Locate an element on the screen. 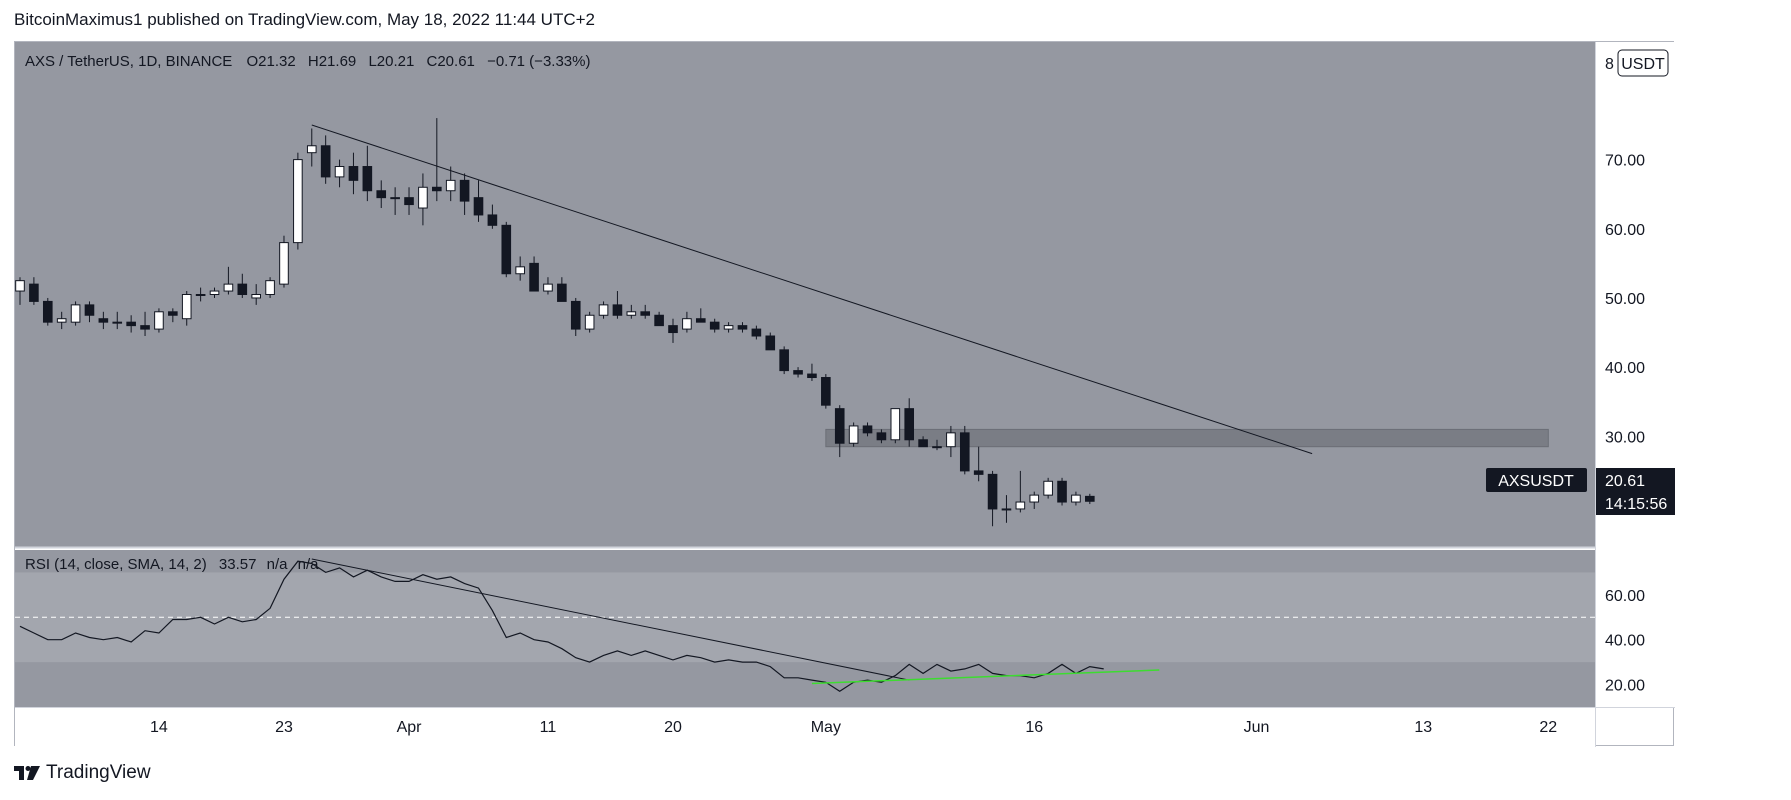 The image size is (1791, 800). price-tick-label: 50.00 is located at coordinates (1625, 299).